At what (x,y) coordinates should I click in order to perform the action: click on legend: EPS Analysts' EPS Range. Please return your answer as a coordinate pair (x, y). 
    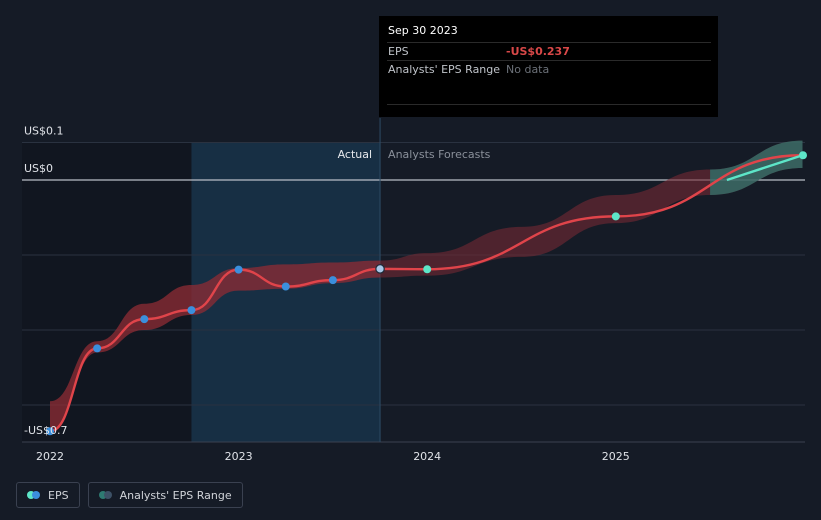
    Looking at the image, I should click on (129, 495).